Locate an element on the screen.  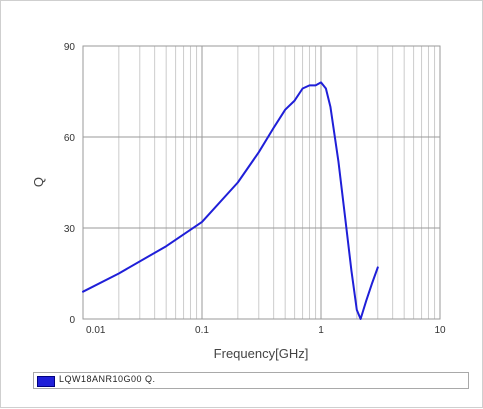
x-tick-label: 1 is located at coordinates (321, 330).